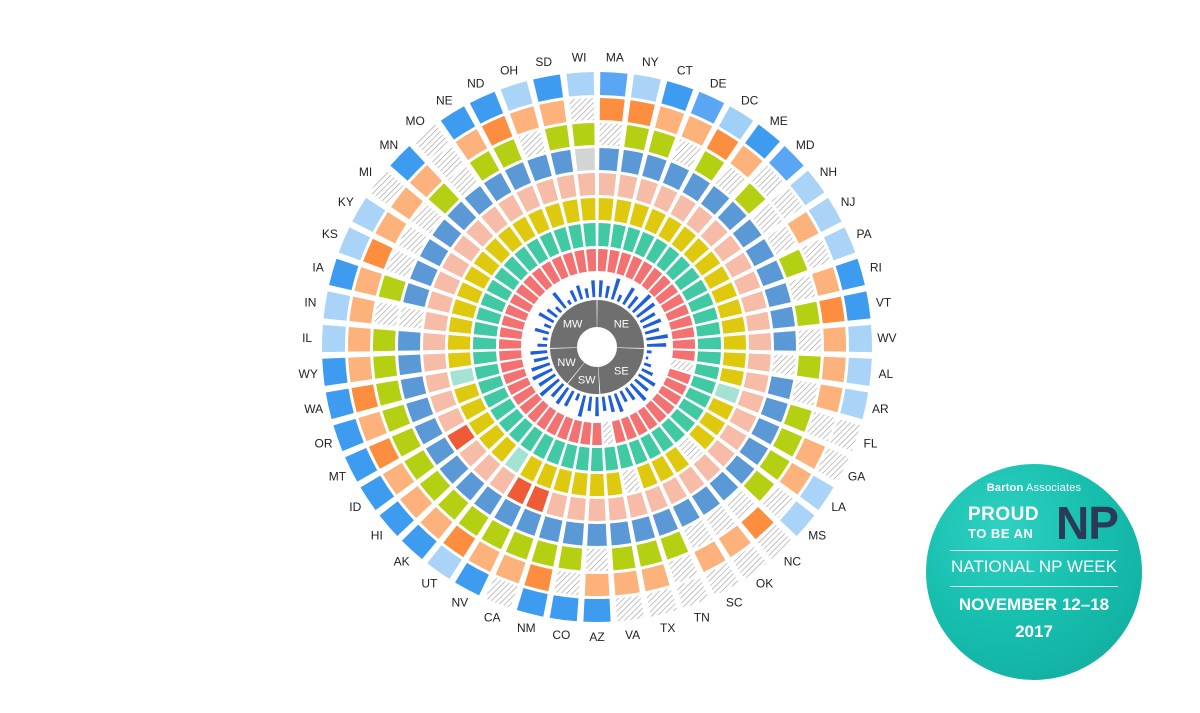 This screenshot has width=1200, height=713. I want to click on inner-bar-fl, so click(647, 365).